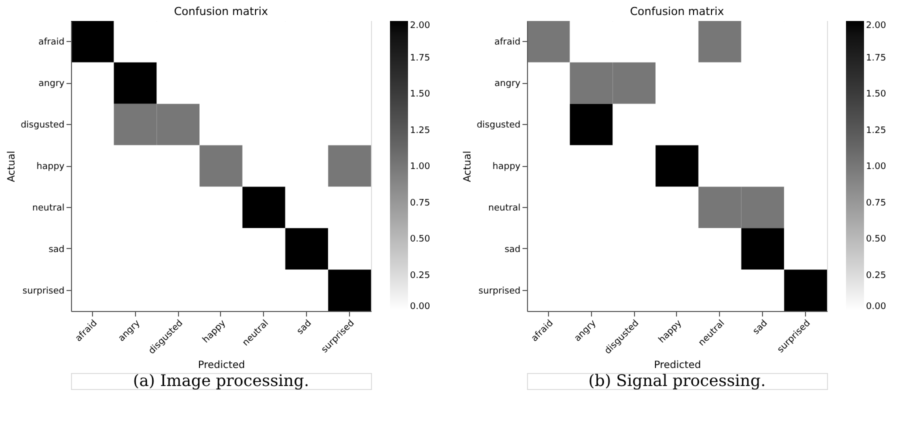  What do you see at coordinates (221, 380) in the screenshot?
I see `text: (a) Image processing.` at bounding box center [221, 380].